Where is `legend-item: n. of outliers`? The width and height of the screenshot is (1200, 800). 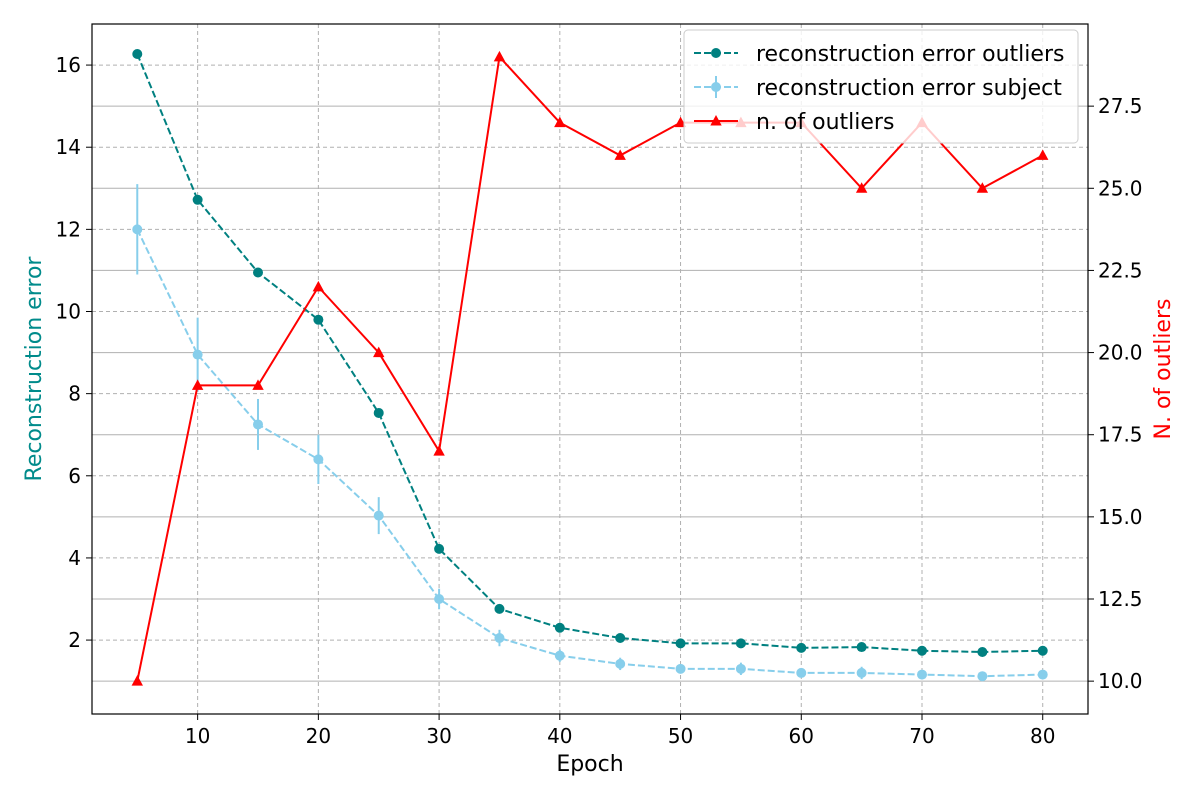 legend-item: n. of outliers is located at coordinates (794, 122).